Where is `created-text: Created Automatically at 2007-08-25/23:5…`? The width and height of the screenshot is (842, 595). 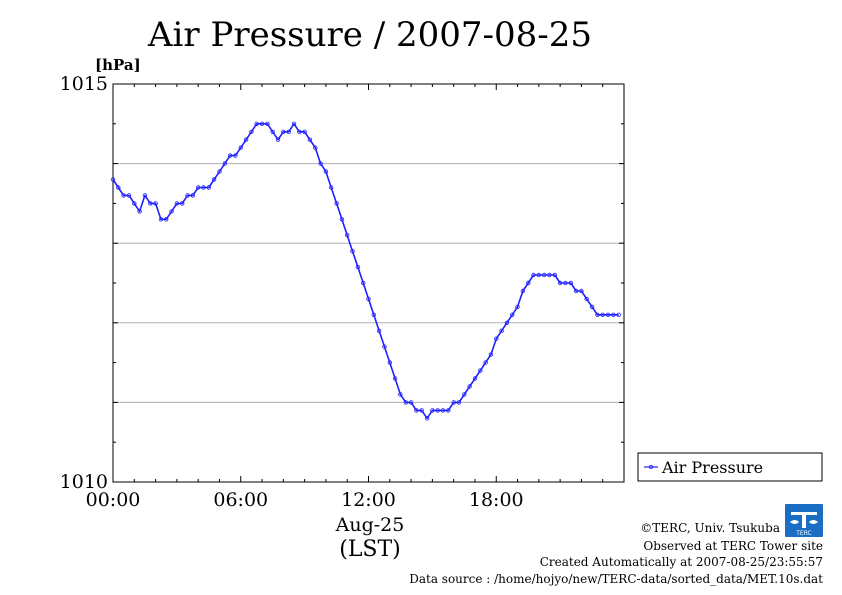 created-text: Created Automatically at 2007-08-25/23:5… is located at coordinates (681, 562).